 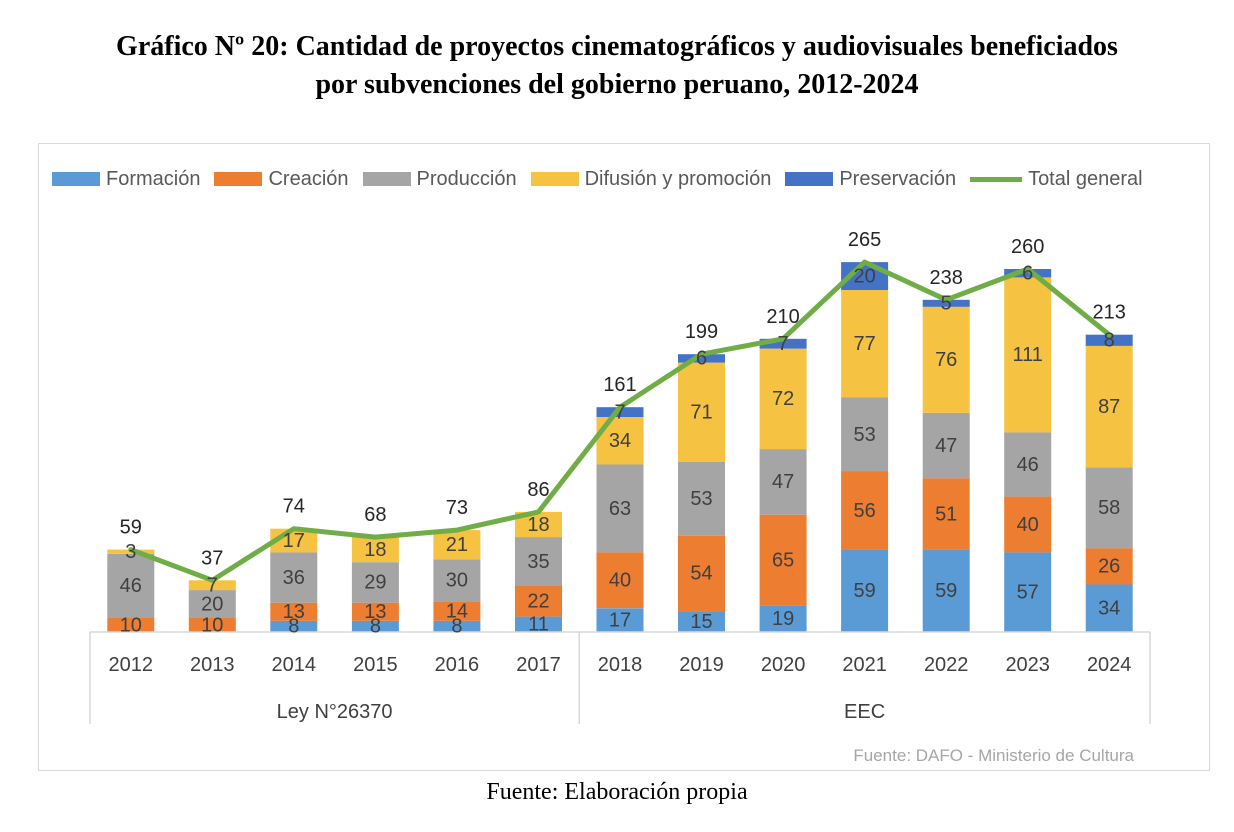 I want to click on bar-formacion-2024, so click(x=1109, y=608).